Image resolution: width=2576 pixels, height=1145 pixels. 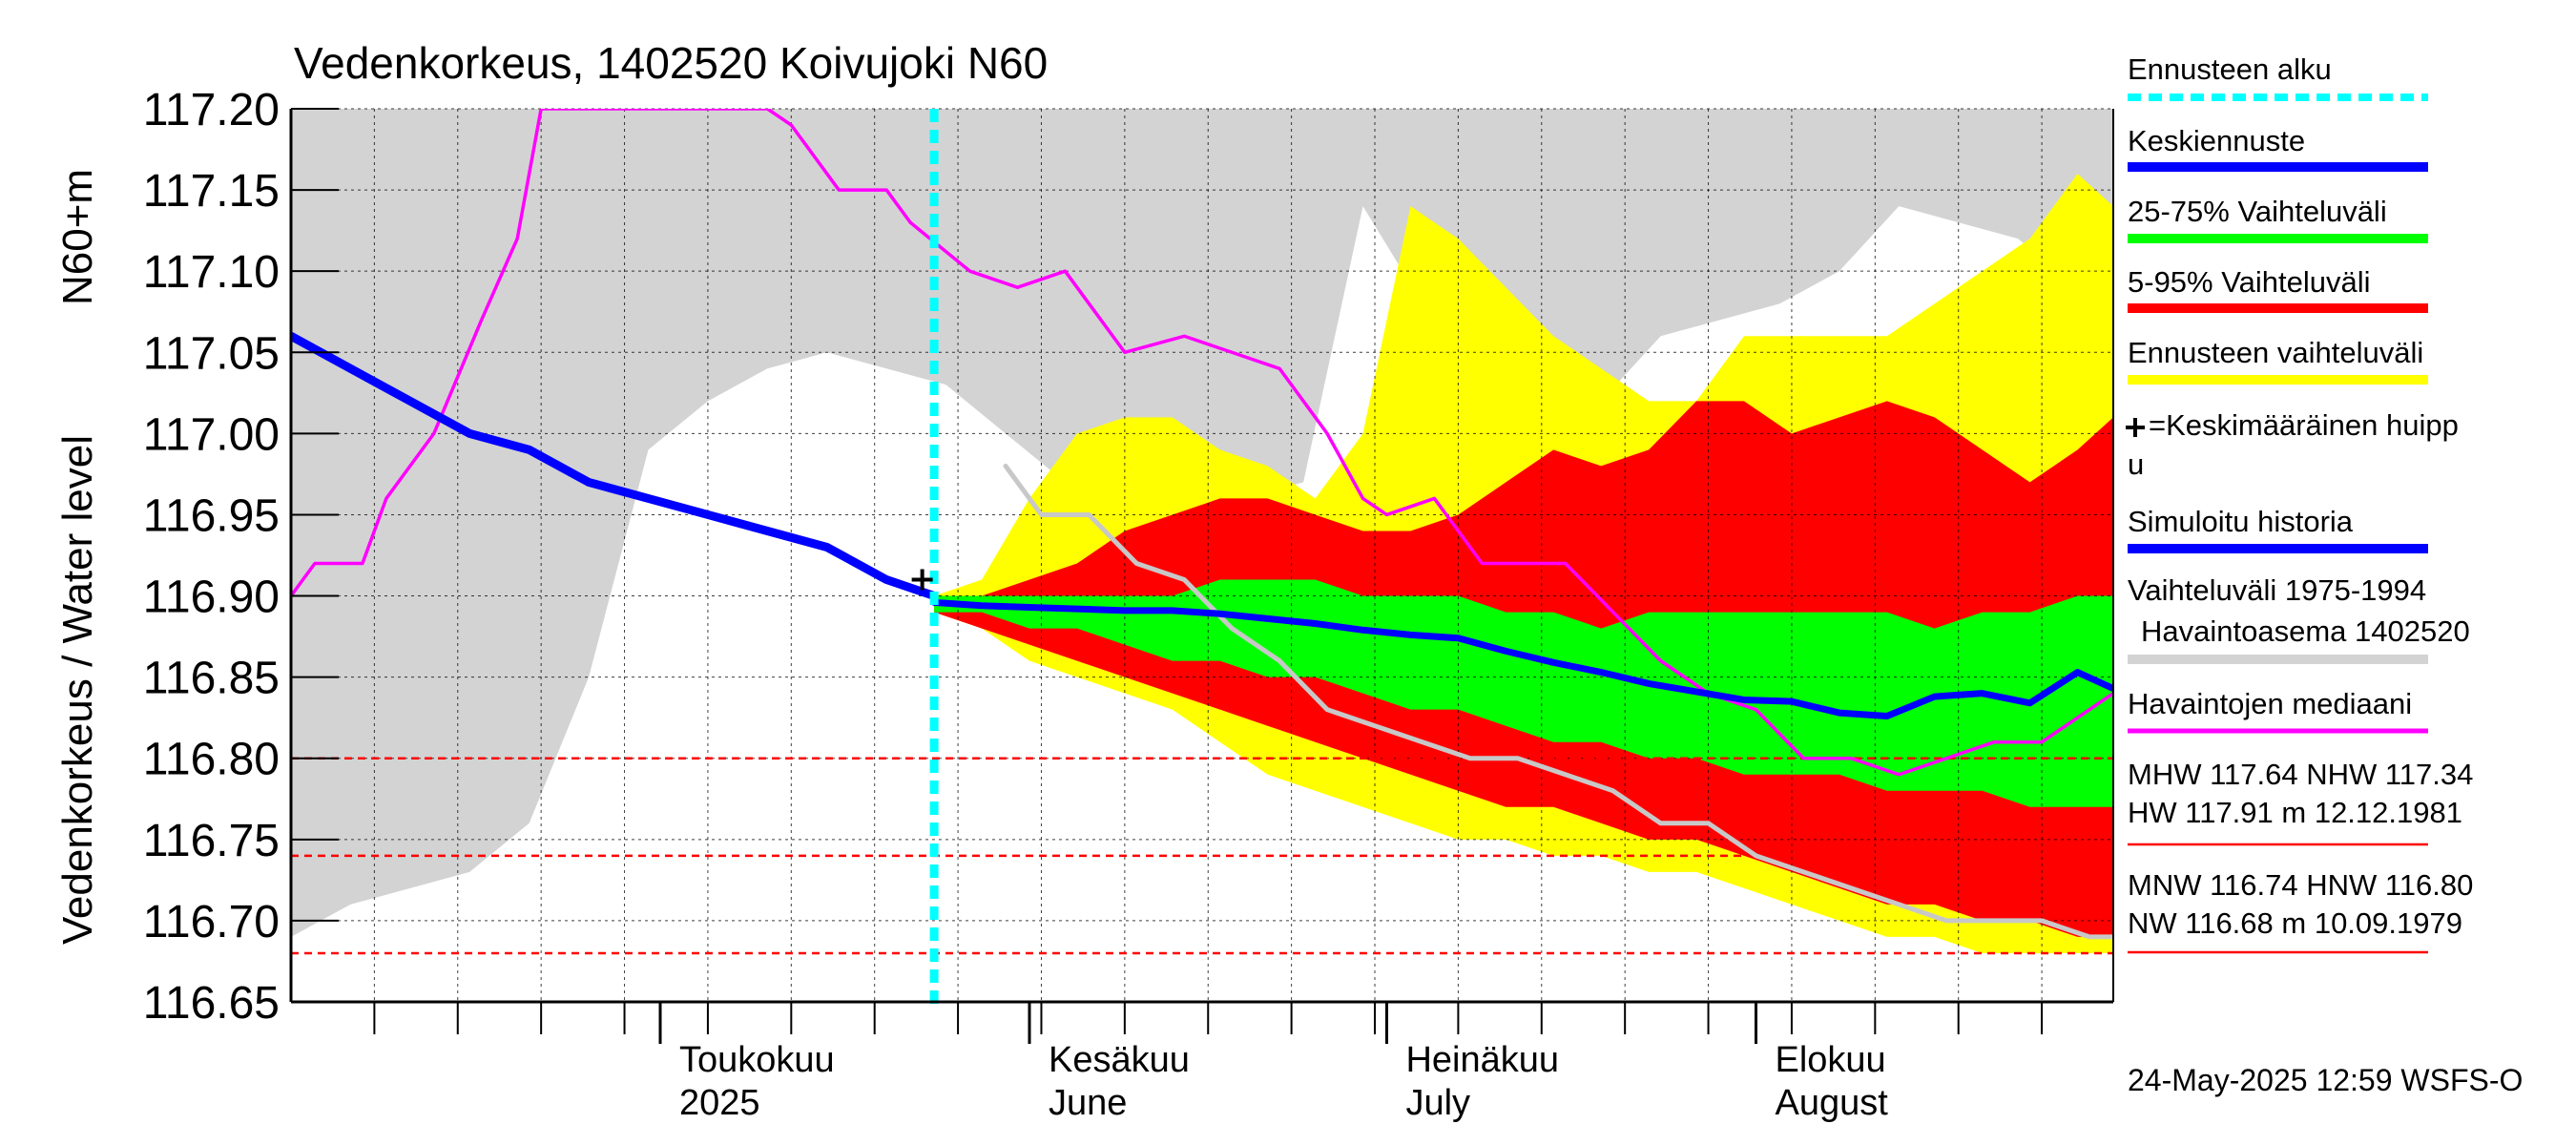 What do you see at coordinates (2249, 282) in the screenshot?
I see `legend-label-5-95-vaihteluvali: 5-95% Vaihteluväli` at bounding box center [2249, 282].